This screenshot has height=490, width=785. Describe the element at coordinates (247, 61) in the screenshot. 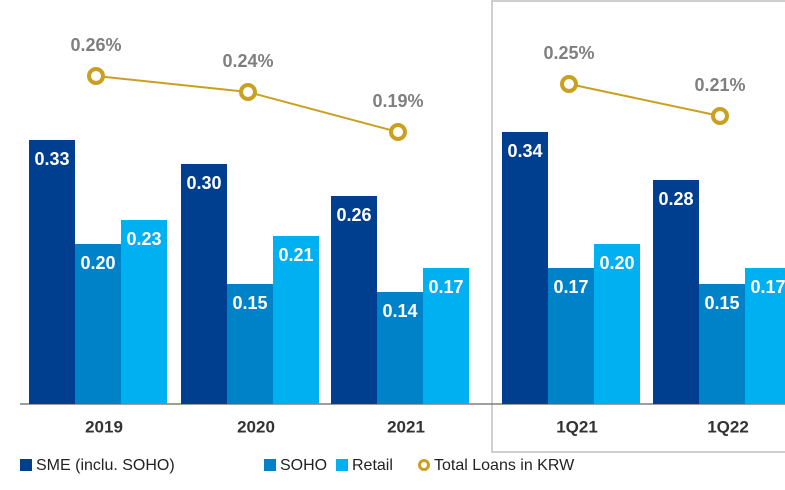

I see `line-label: 0.24%` at that location.